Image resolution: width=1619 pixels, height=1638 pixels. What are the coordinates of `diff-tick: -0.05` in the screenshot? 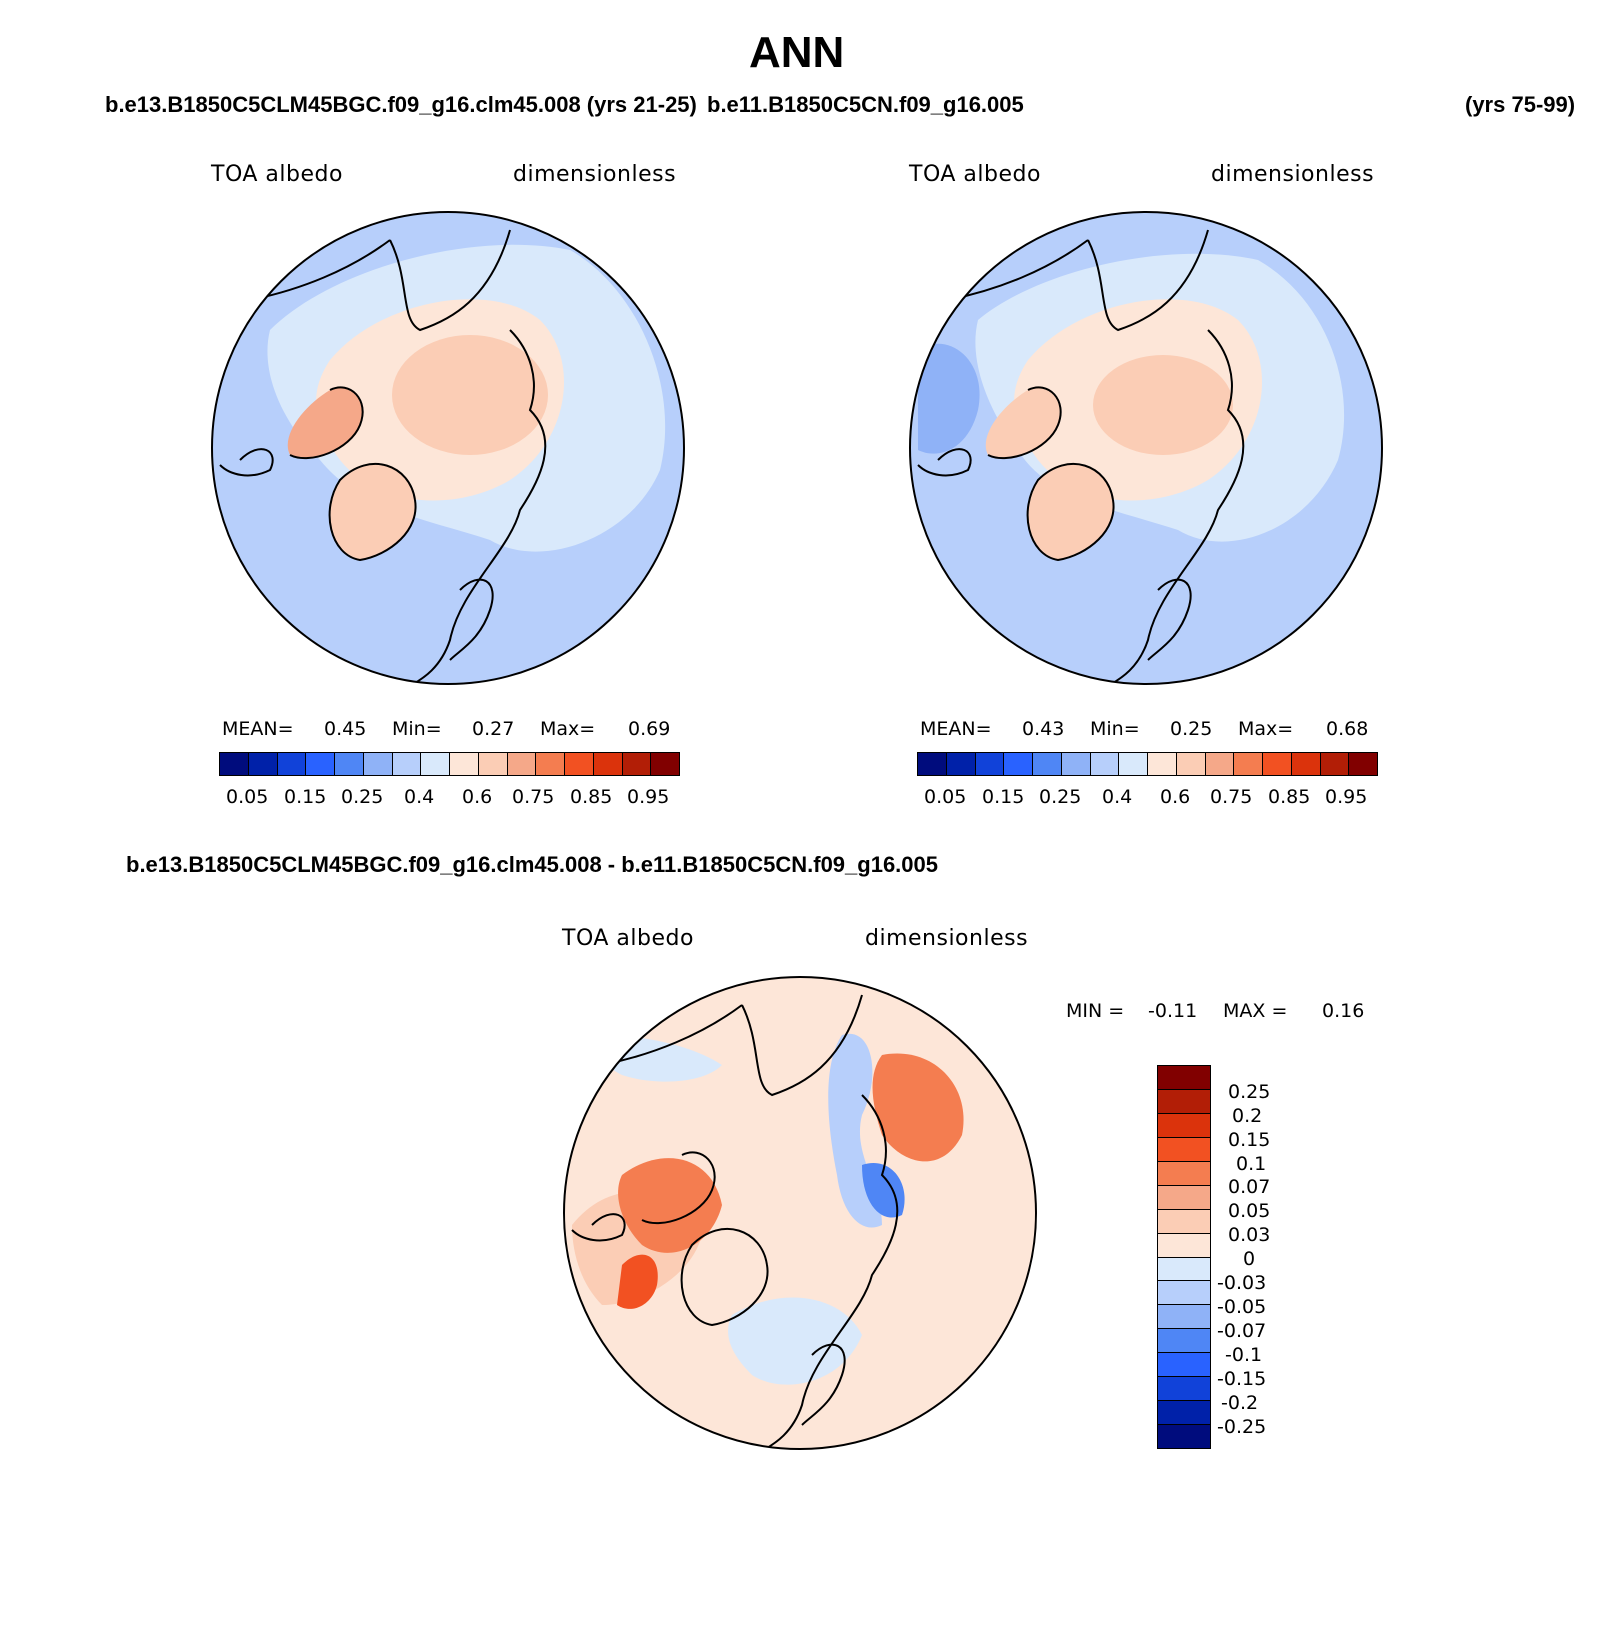 It's located at (1242, 1307).